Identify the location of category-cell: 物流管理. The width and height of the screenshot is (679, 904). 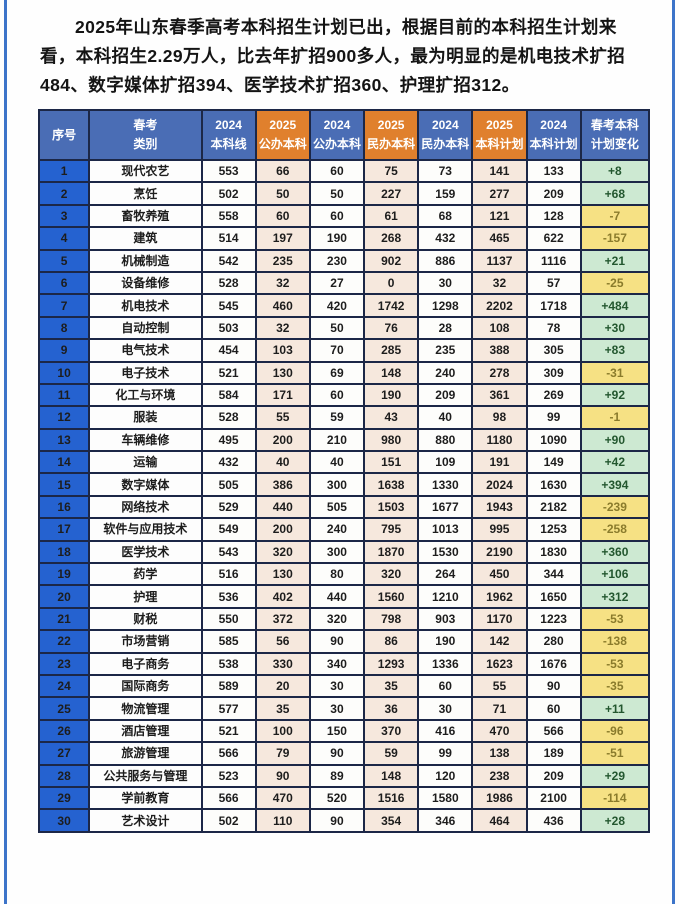
(145, 708).